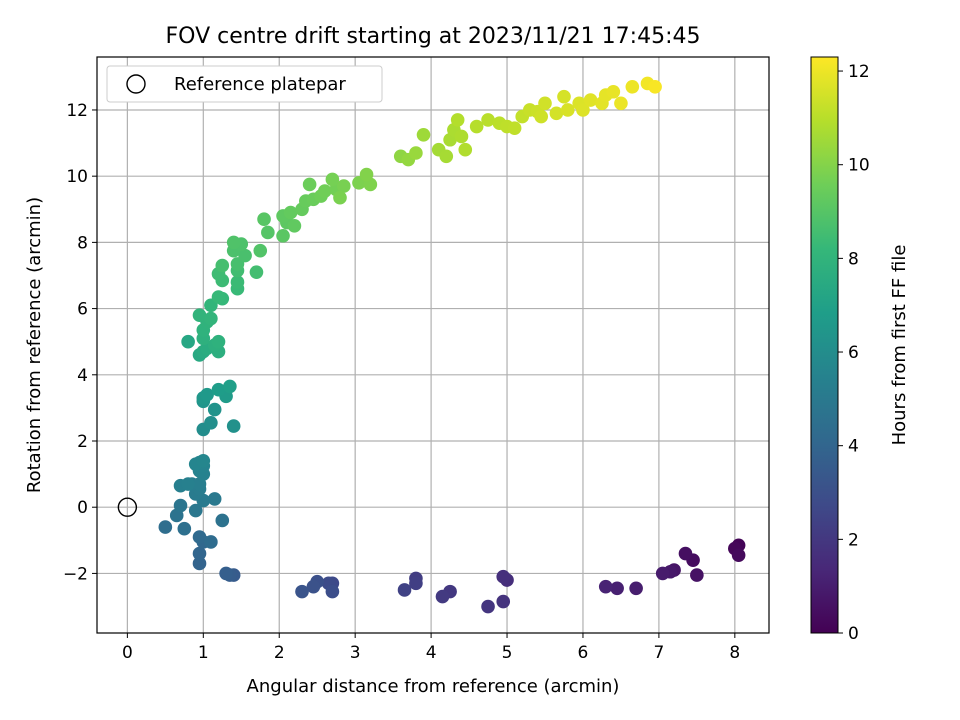 Image resolution: width=960 pixels, height=720 pixels. I want to click on x-tick-label: 4, so click(431, 653).